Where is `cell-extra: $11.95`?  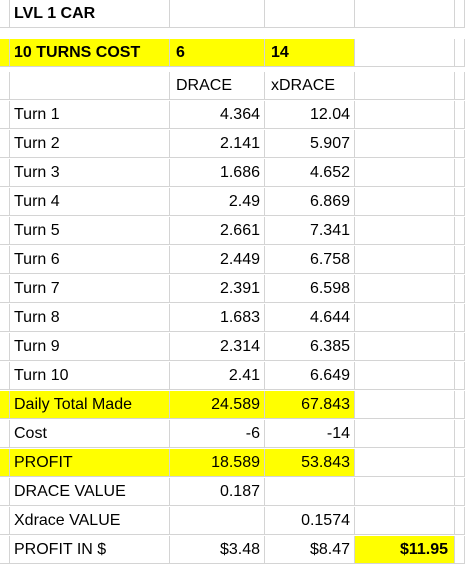
cell-extra: $11.95 is located at coordinates (405, 550).